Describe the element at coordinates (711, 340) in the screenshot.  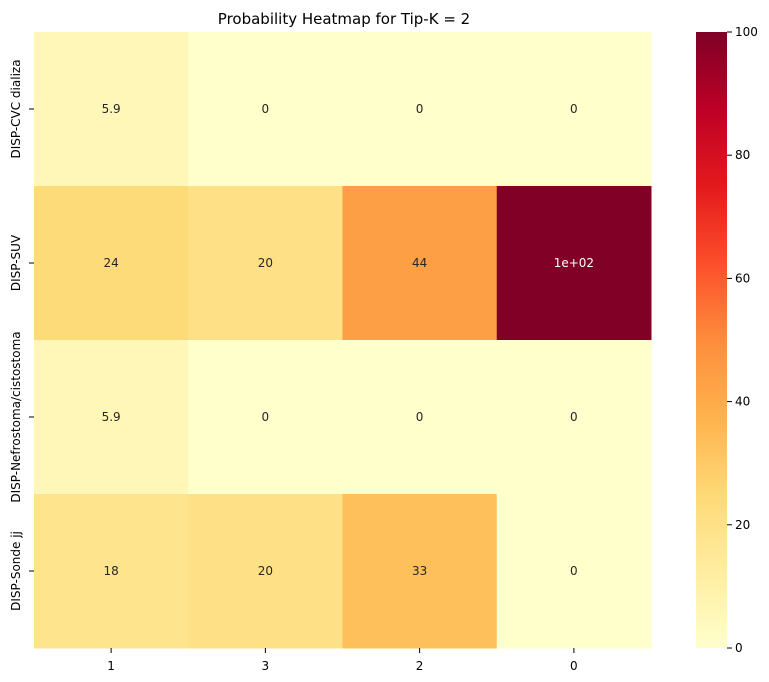
I see `colorbar-gradient` at that location.